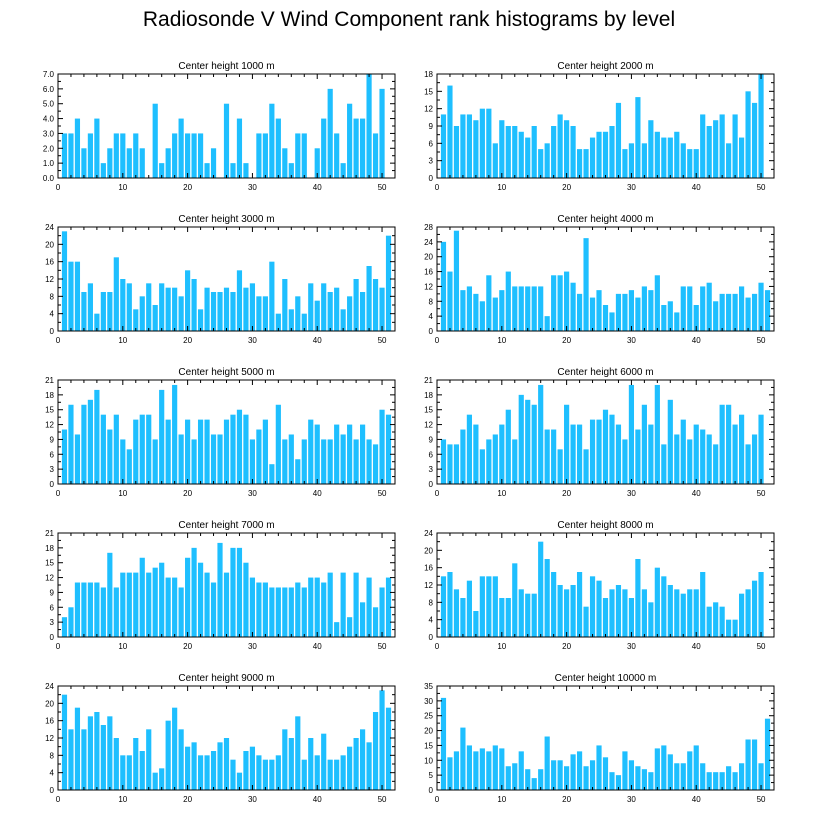  I want to click on y-tick-label: 18, so click(428, 395).